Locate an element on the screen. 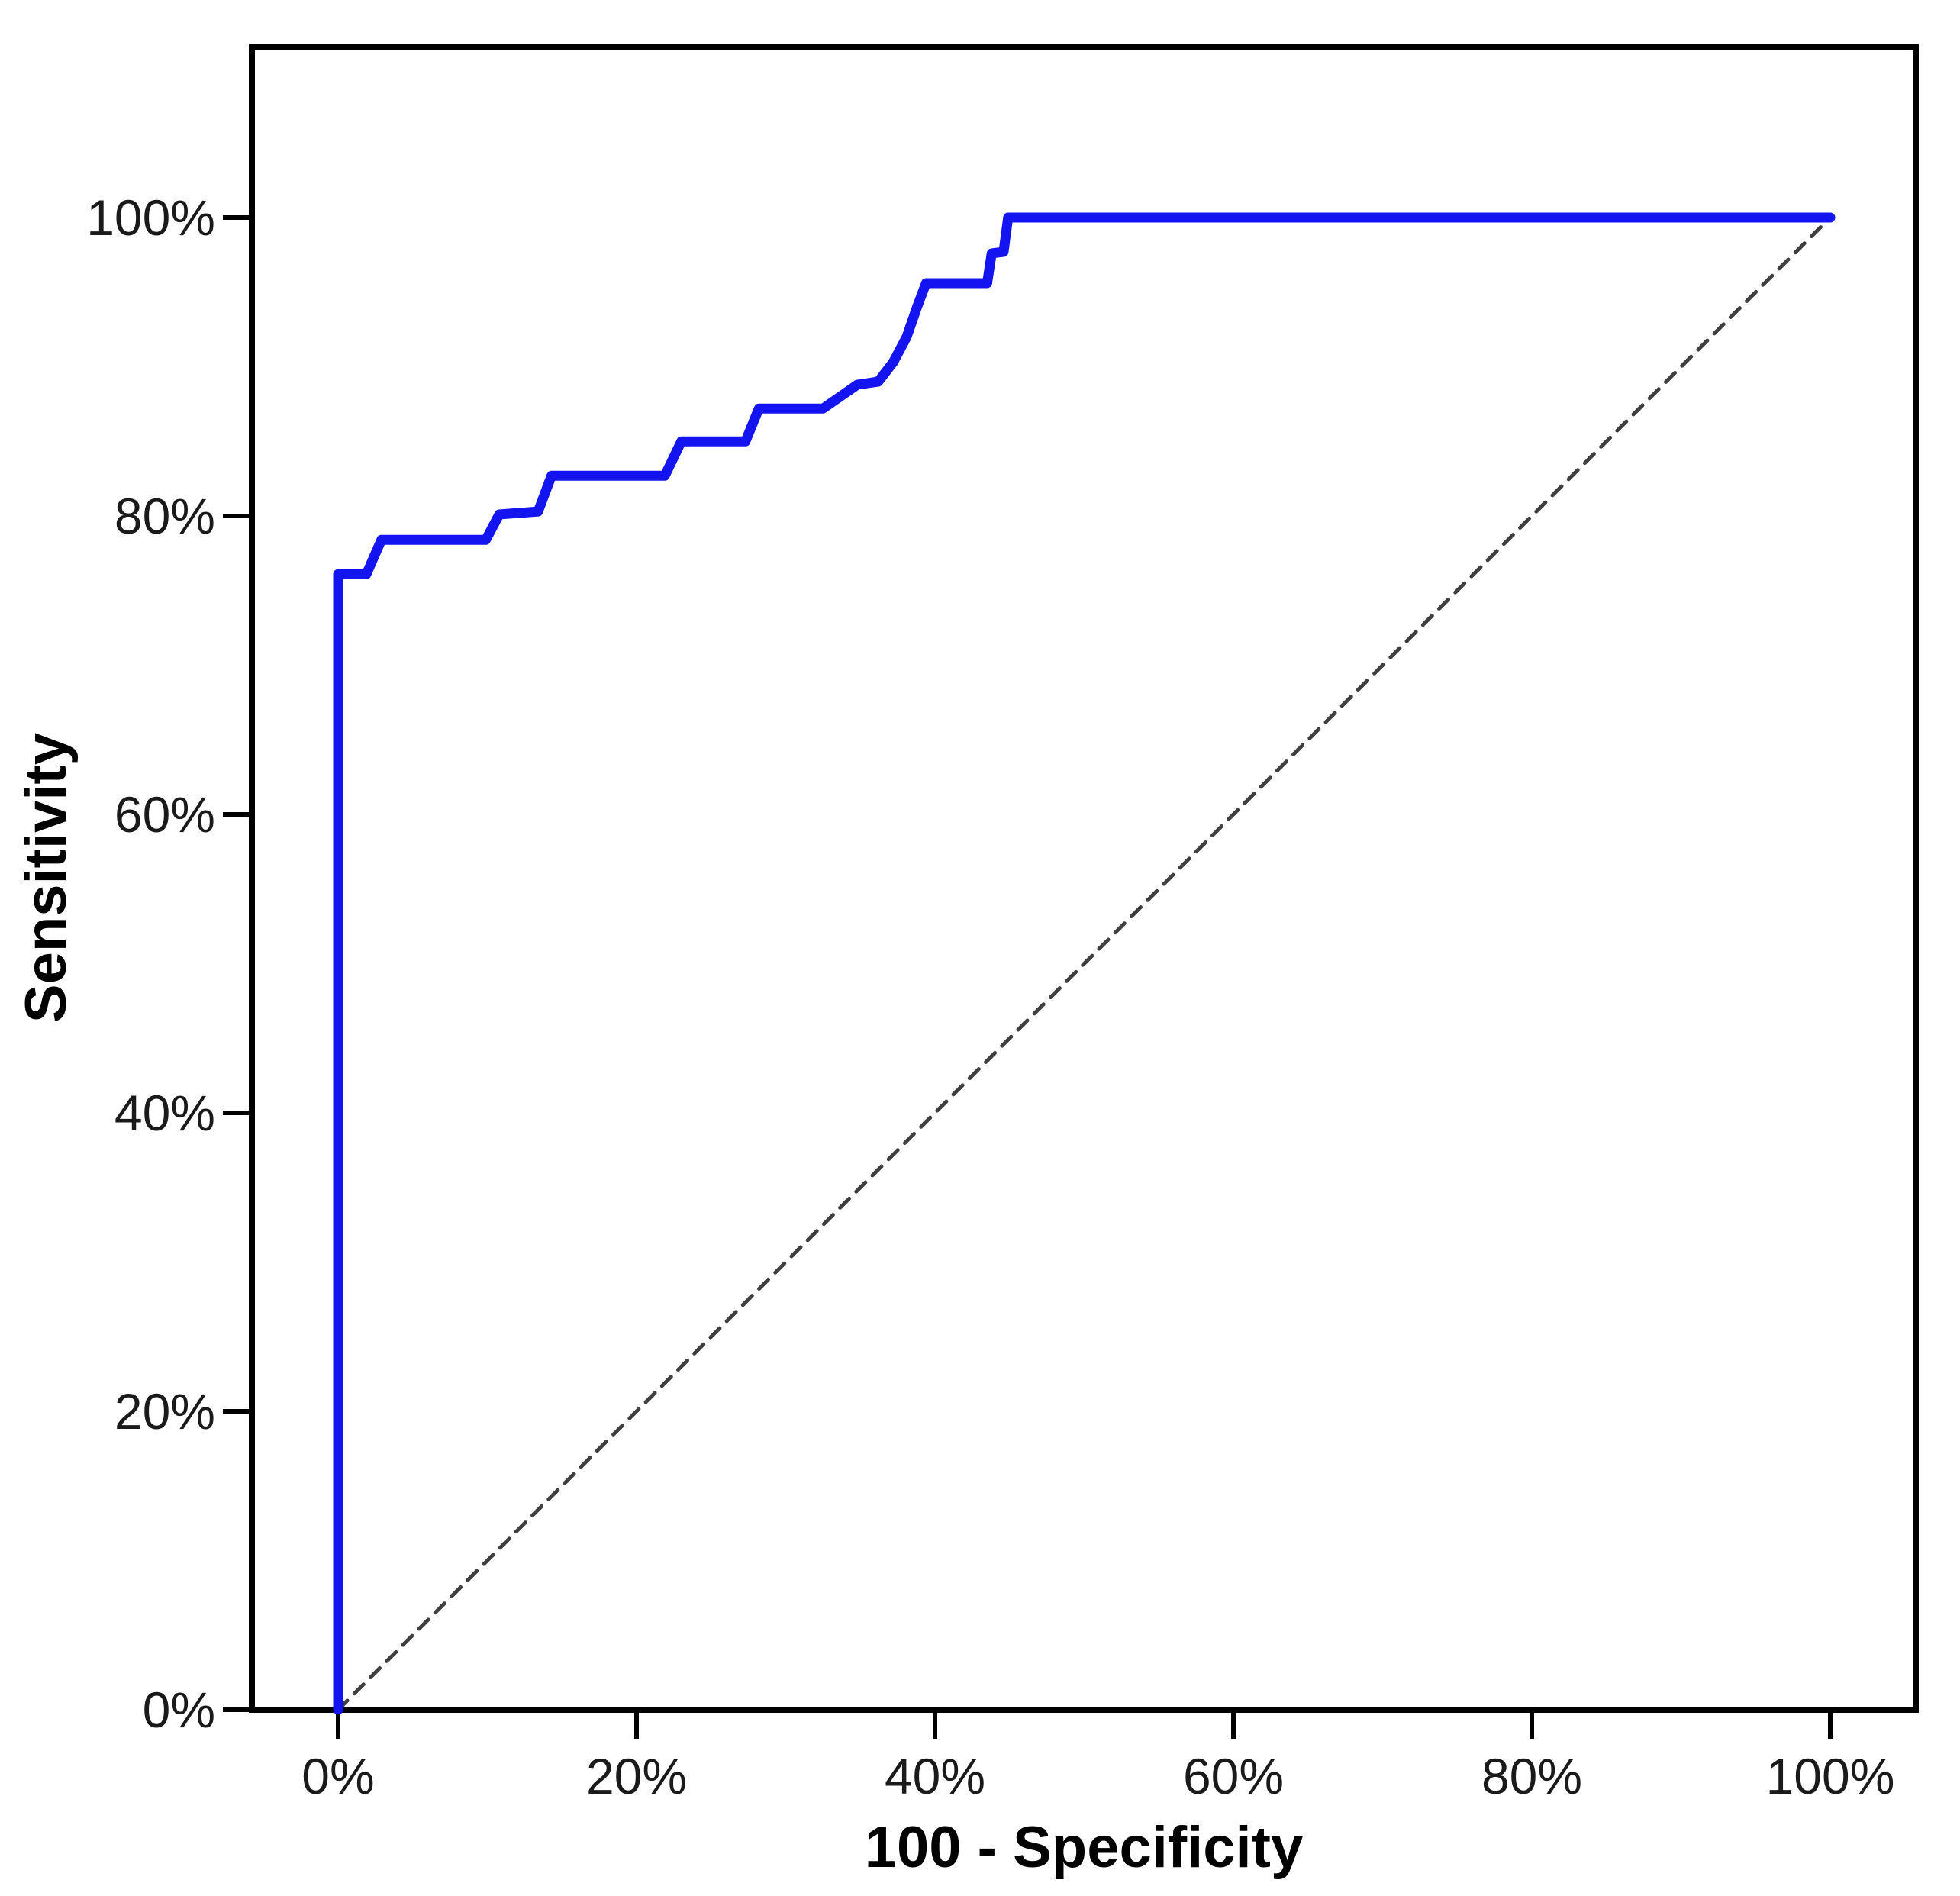  y-tick-label: 100% is located at coordinates (150, 217).